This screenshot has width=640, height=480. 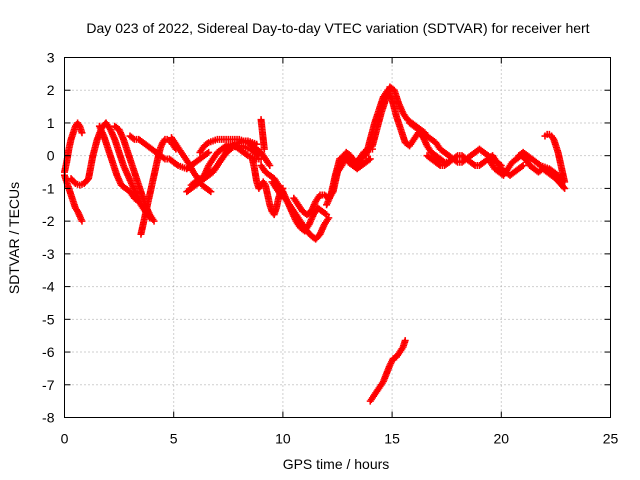 What do you see at coordinates (73, 198) in the screenshot?
I see `series-track-b` at bounding box center [73, 198].